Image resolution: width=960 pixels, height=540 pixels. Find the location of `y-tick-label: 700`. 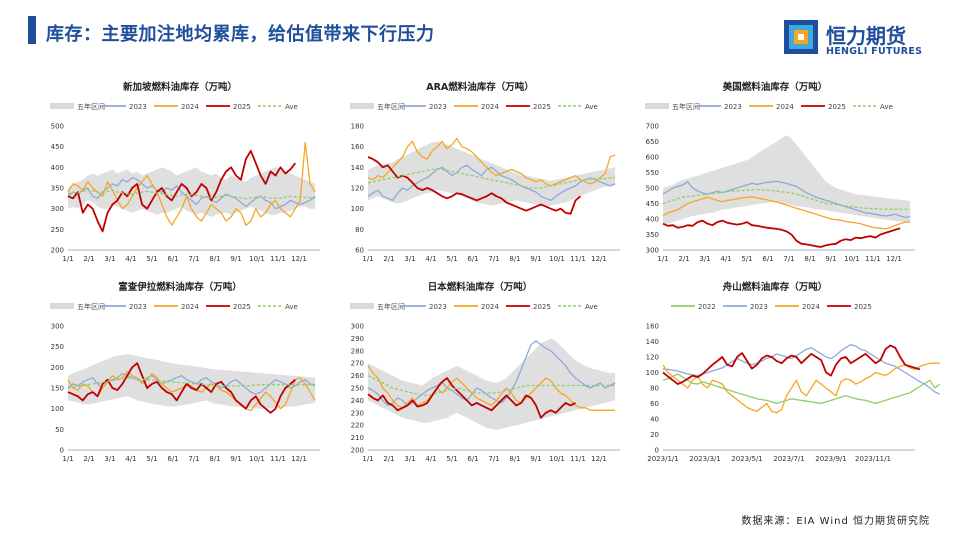

y-tick-label: 700 is located at coordinates (652, 127).